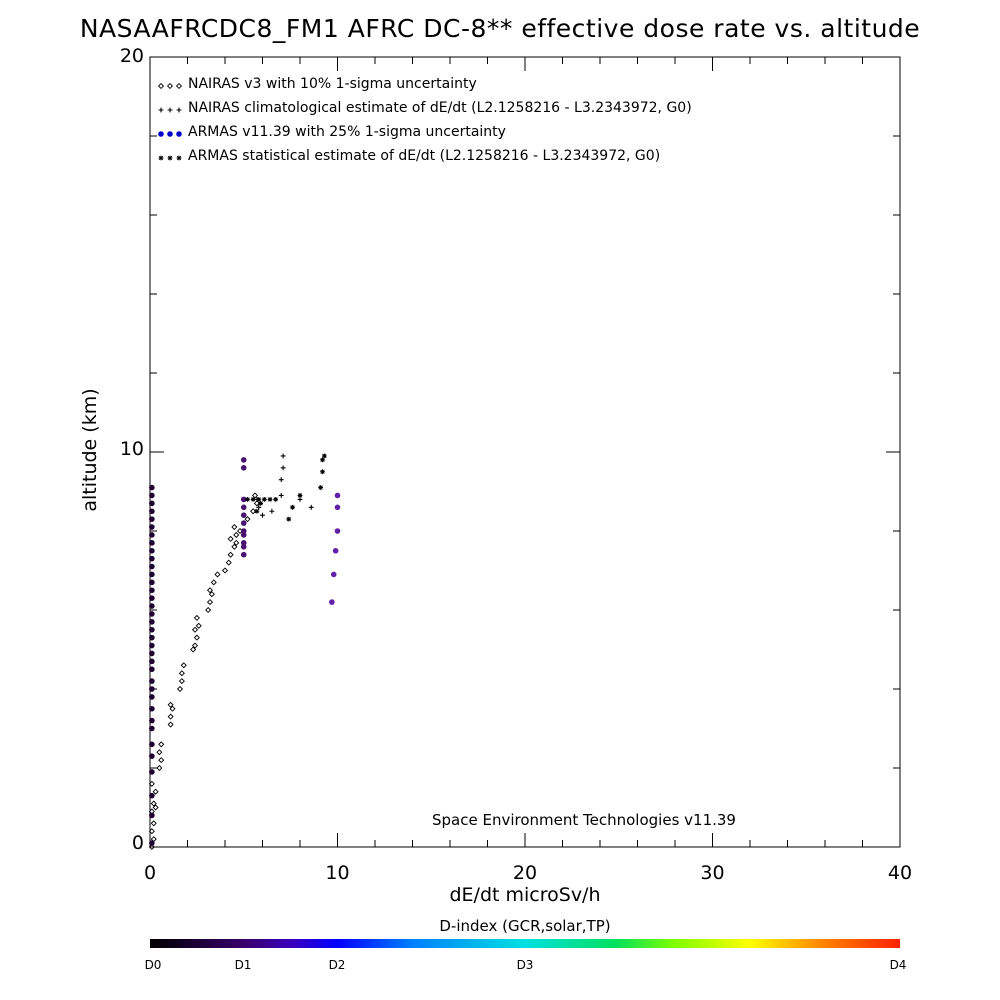 This screenshot has width=1000, height=1000. What do you see at coordinates (712, 873) in the screenshot?
I see `x-tick-label: 30` at bounding box center [712, 873].